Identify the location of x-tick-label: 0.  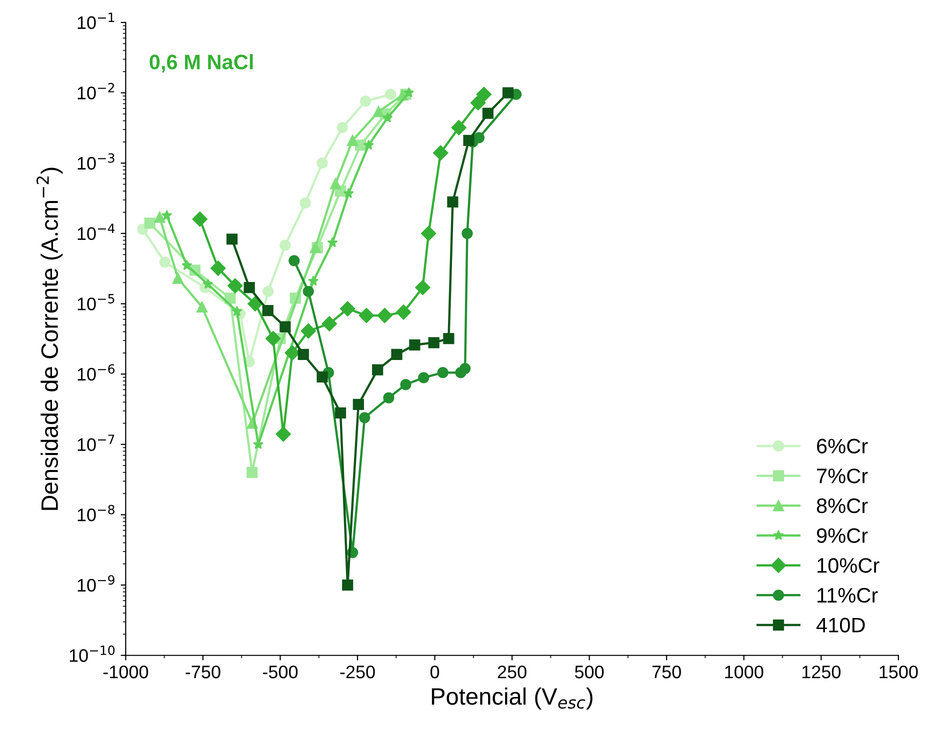
(435, 672).